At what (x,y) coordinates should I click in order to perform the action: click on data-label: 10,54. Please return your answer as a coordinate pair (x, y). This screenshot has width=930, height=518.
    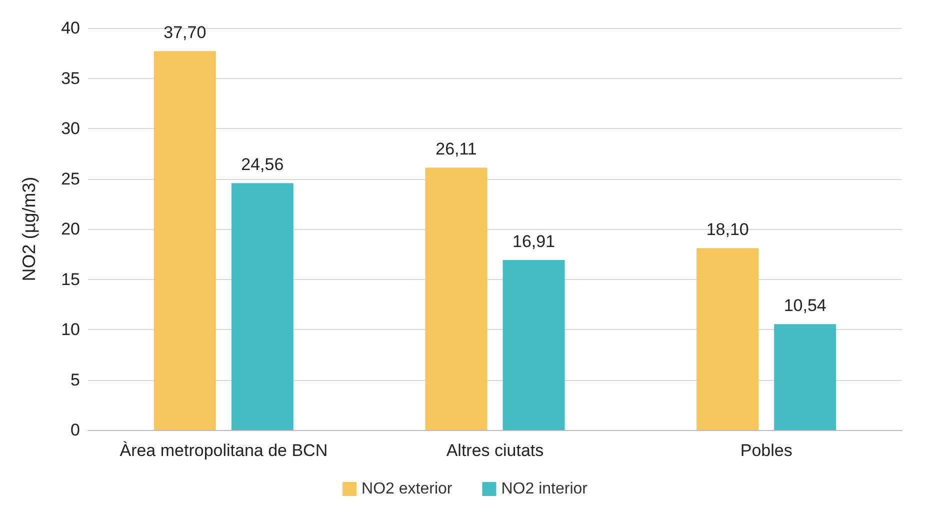
    Looking at the image, I should click on (805, 306).